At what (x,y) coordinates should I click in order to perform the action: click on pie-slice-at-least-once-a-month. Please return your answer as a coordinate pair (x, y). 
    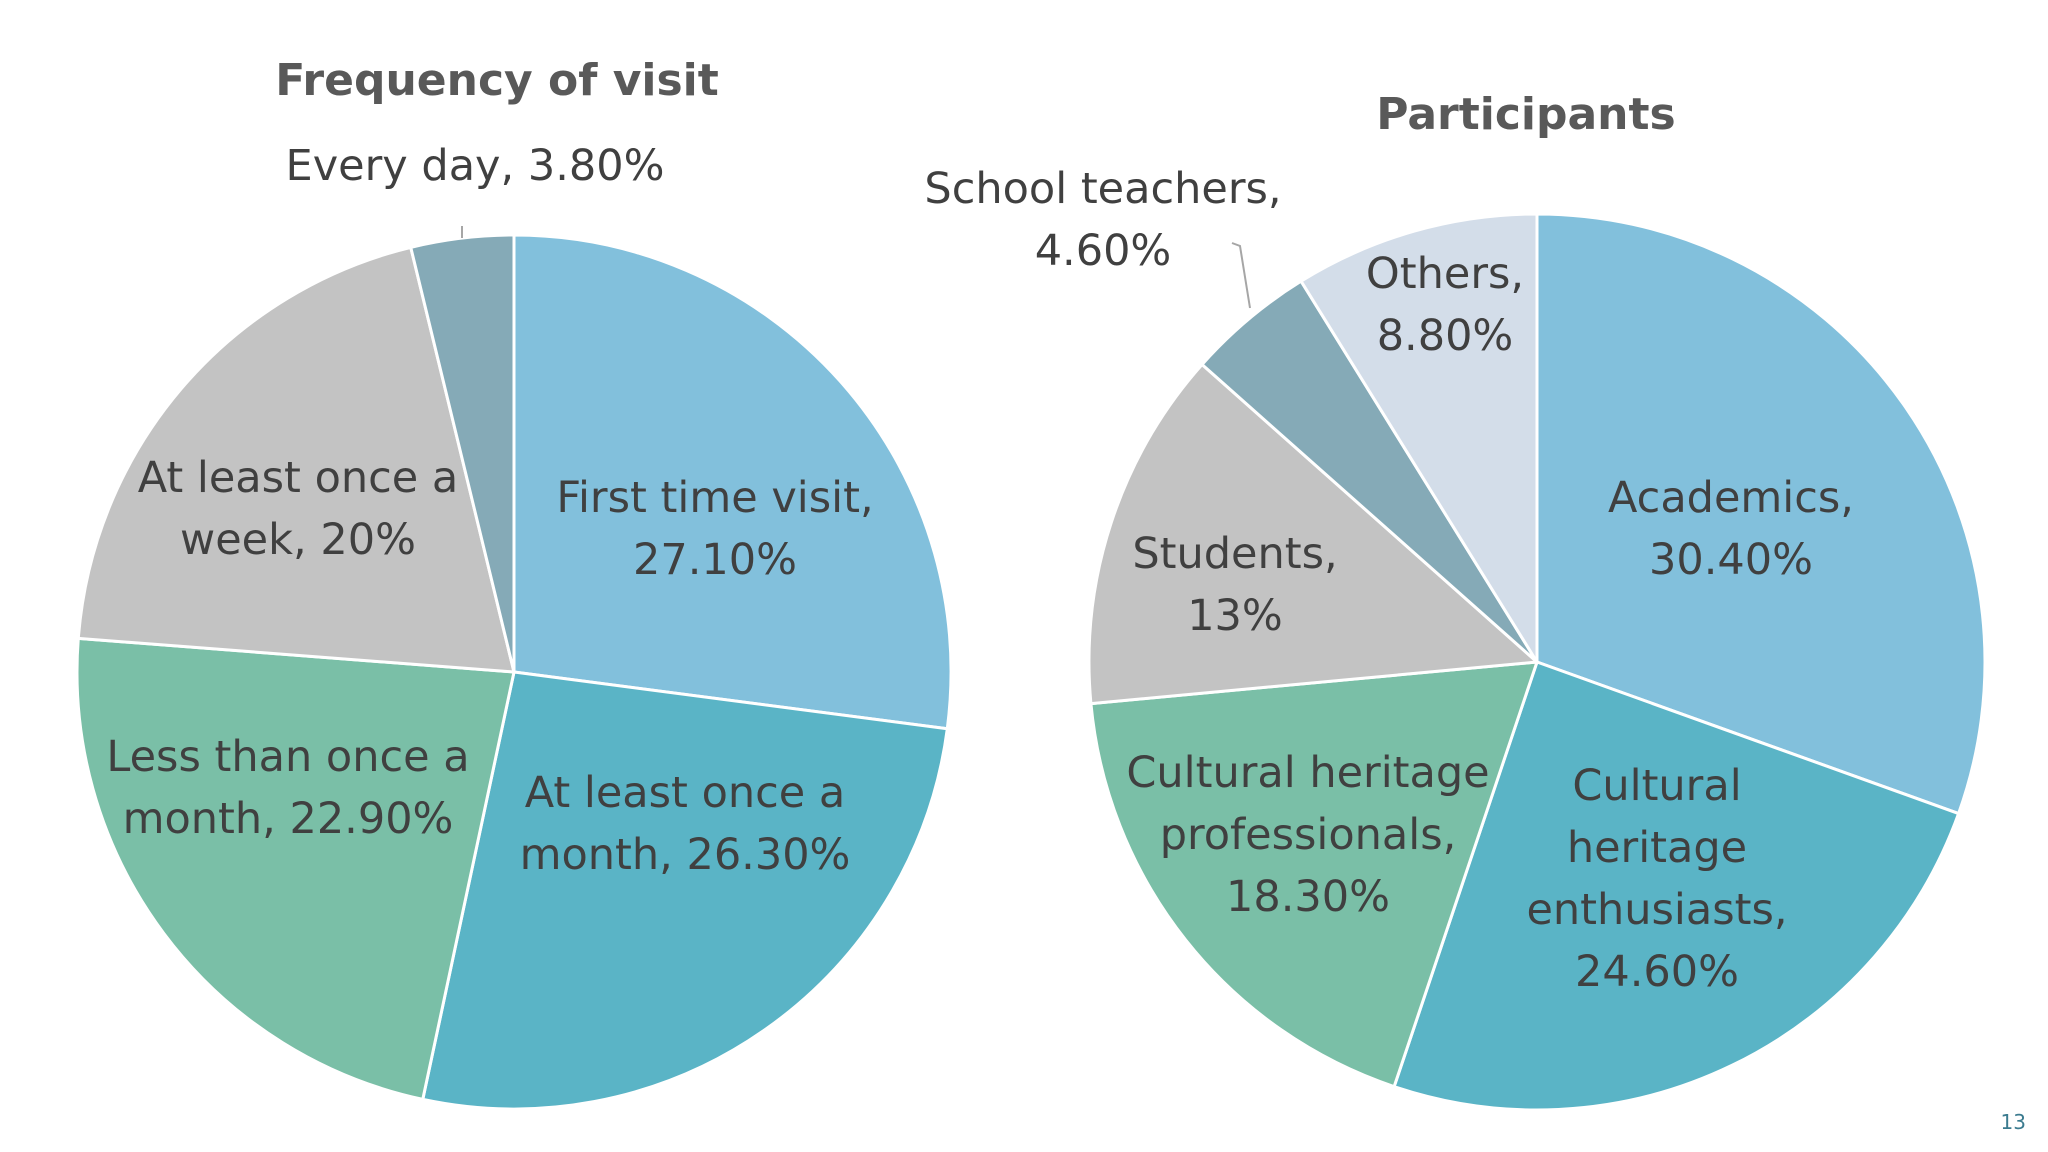
    Looking at the image, I should click on (685, 890).